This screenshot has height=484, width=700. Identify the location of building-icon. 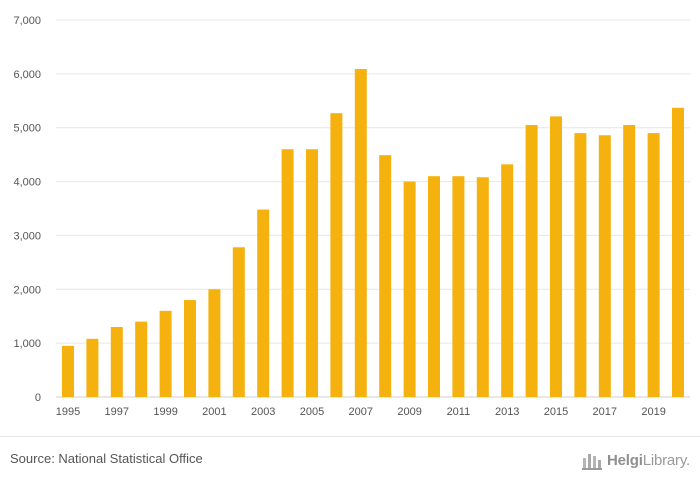
(592, 462).